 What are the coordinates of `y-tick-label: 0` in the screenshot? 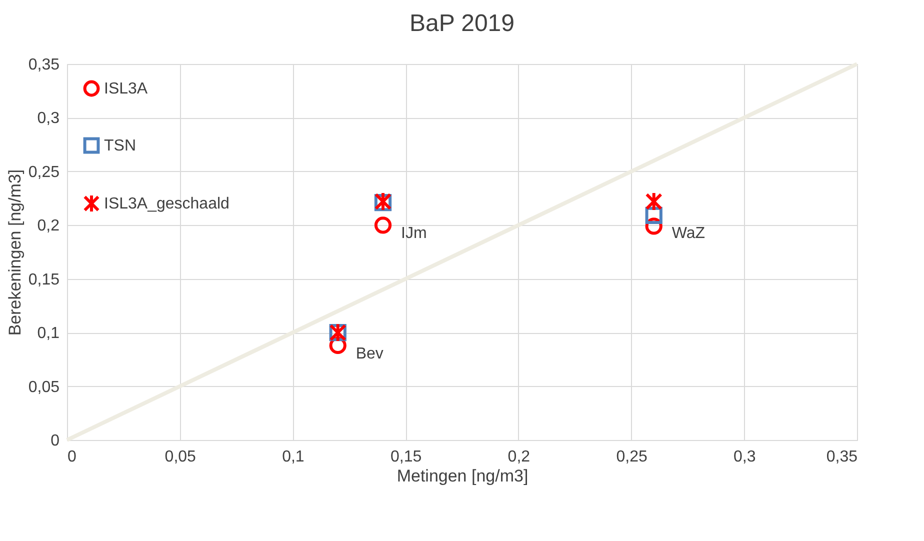 It's located at (55, 441).